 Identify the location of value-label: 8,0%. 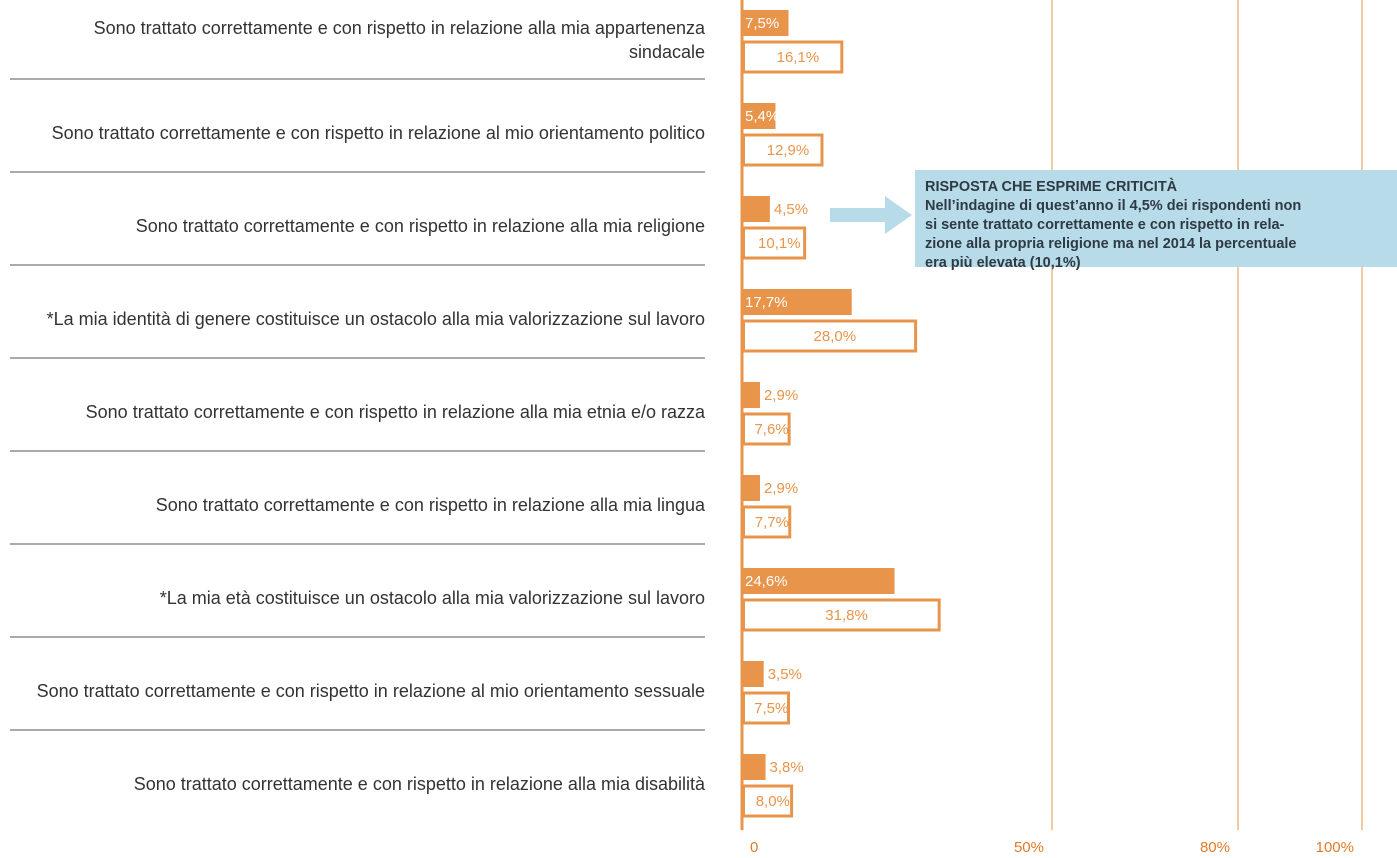
(773, 801).